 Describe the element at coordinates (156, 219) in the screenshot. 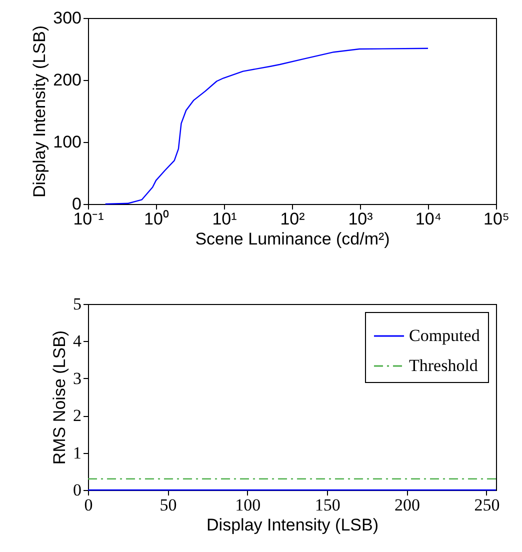

I see `x-tick-label: 10⁰` at that location.